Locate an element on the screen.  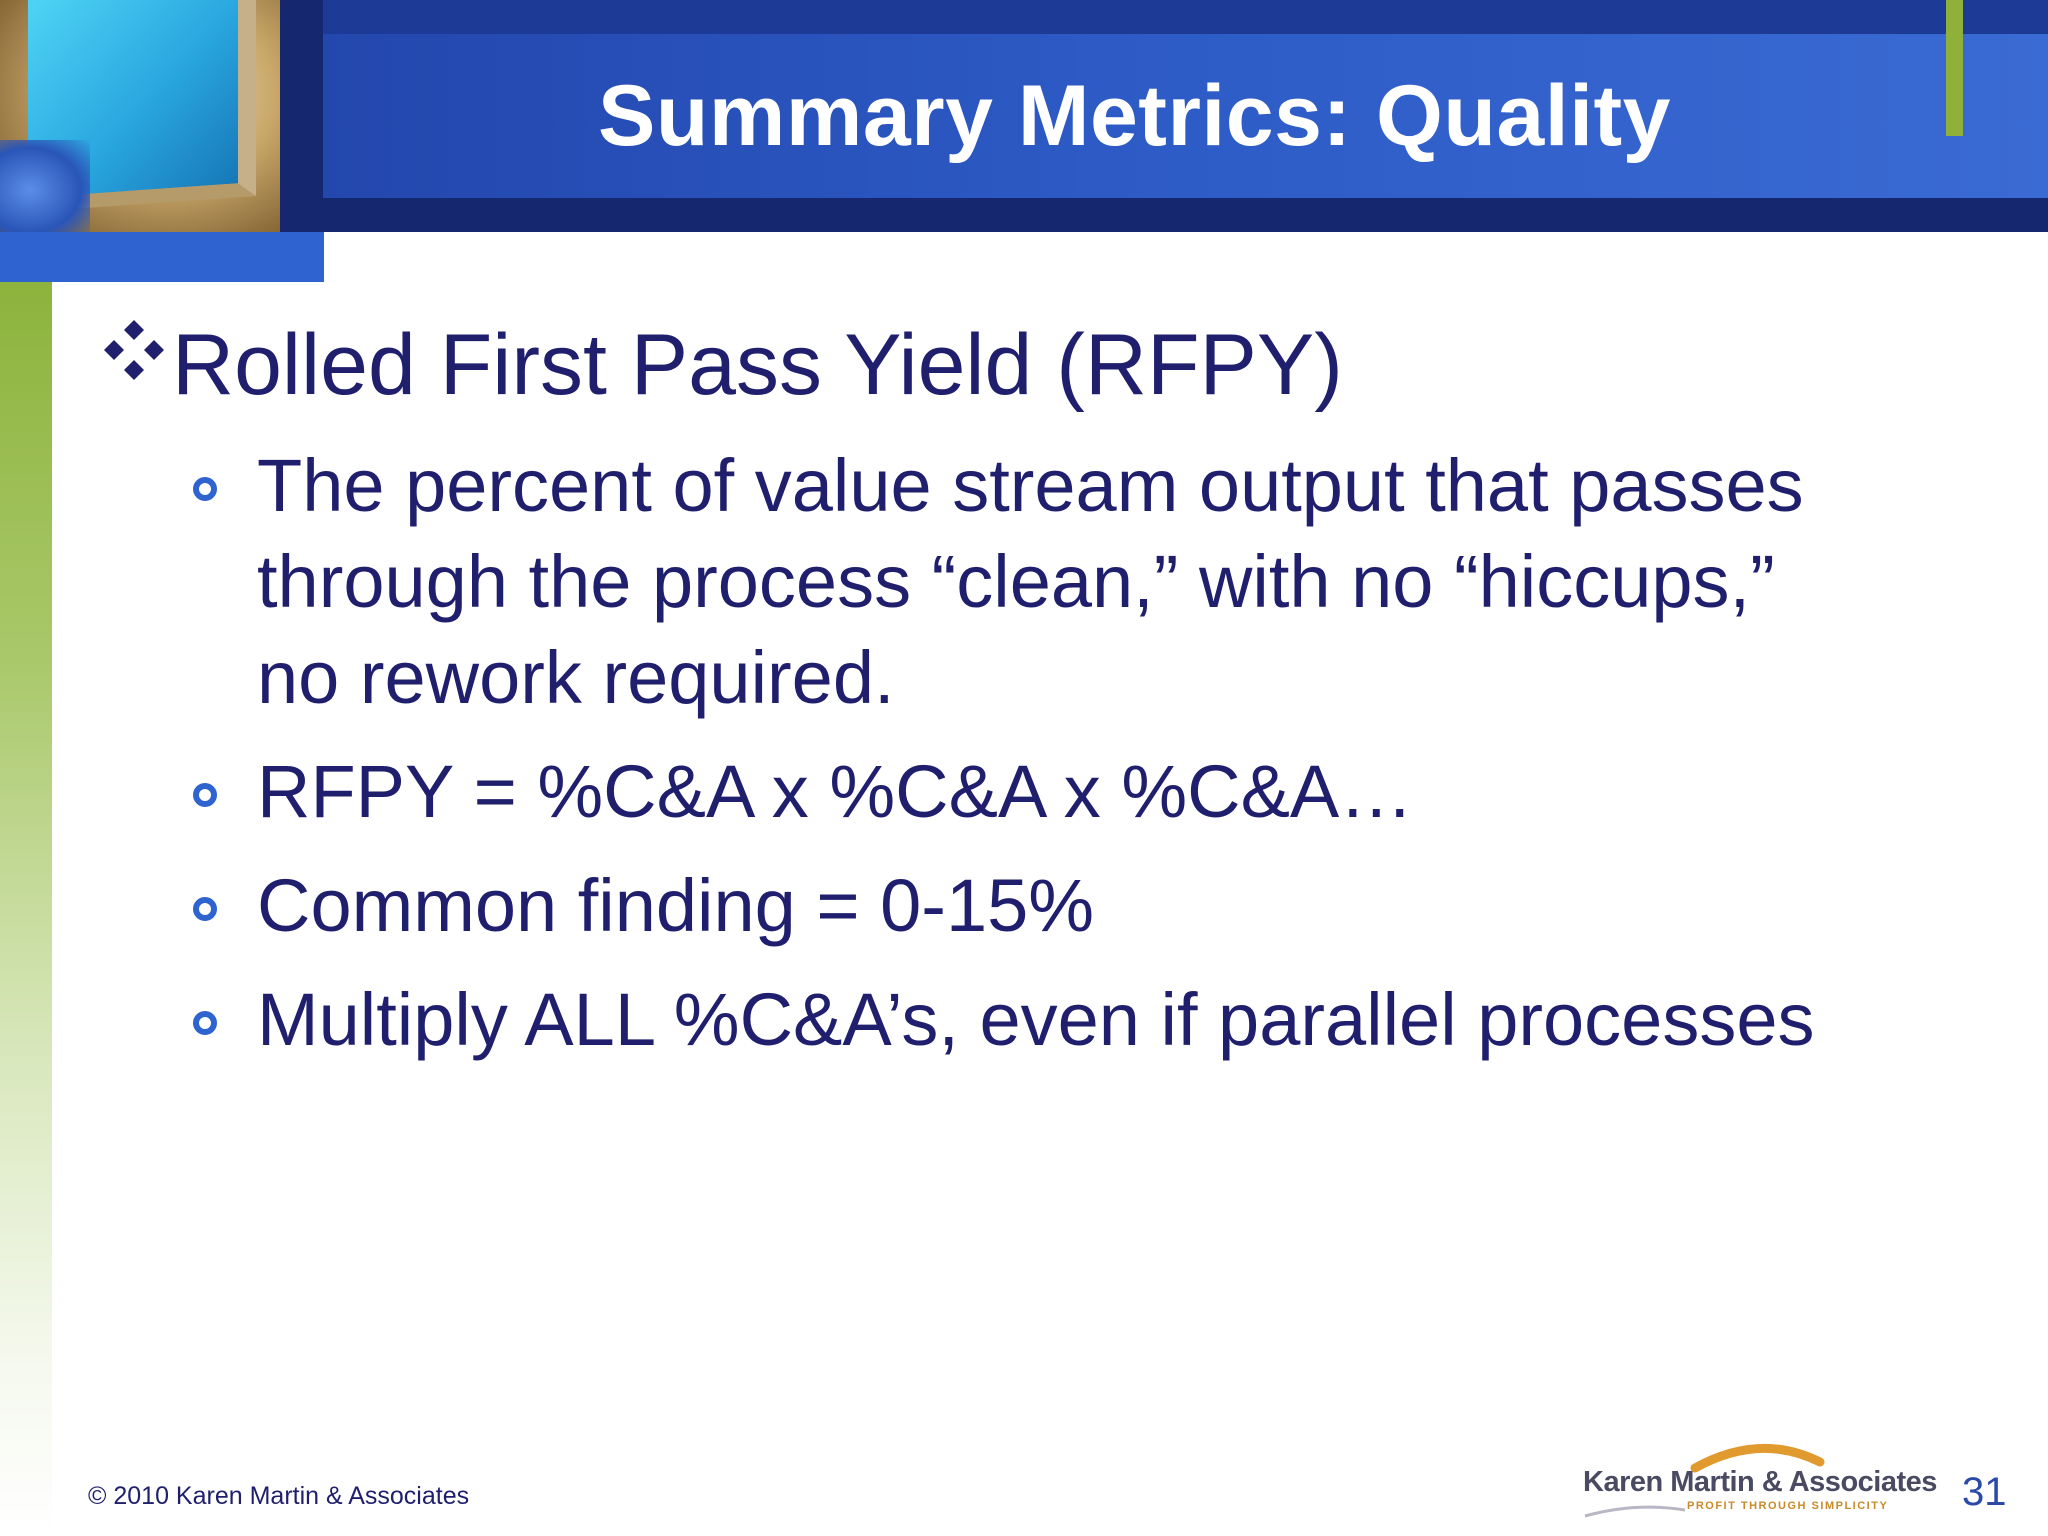
logo-name: Karen Martin & Associates is located at coordinates (1760, 1482).